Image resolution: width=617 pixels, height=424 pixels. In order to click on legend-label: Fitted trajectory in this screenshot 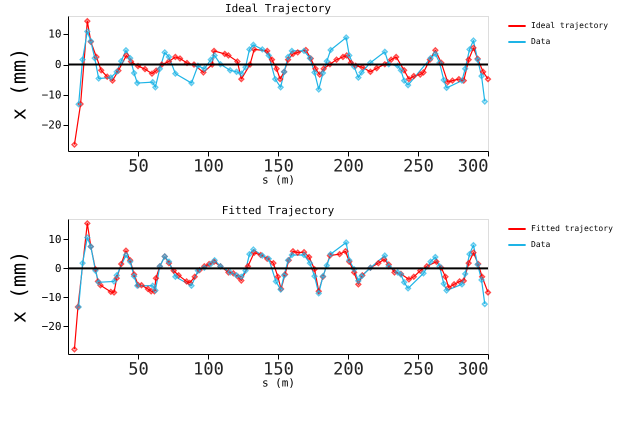, I will do `click(572, 228)`.